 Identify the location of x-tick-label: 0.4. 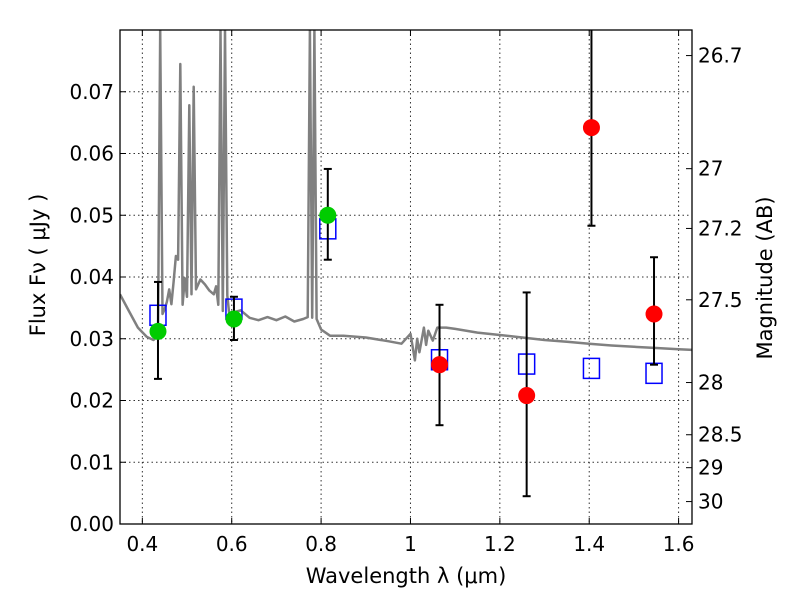
(142, 544).